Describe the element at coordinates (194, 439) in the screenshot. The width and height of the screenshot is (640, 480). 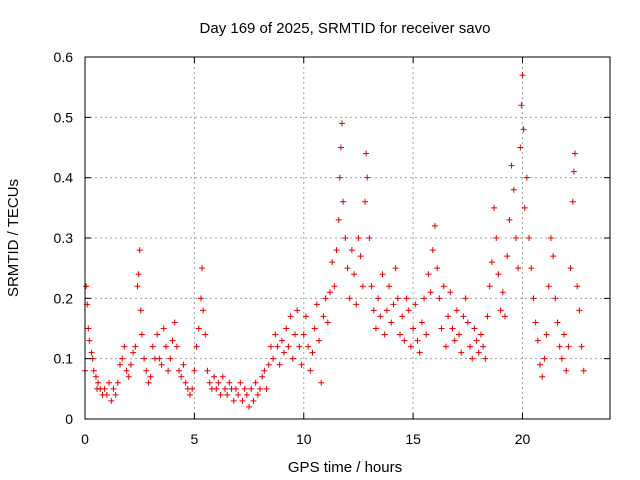
I see `x-tick-label: 5` at that location.